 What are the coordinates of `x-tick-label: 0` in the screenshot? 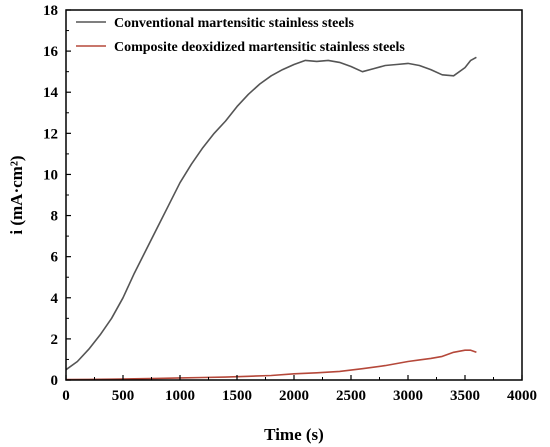 It's located at (66, 396).